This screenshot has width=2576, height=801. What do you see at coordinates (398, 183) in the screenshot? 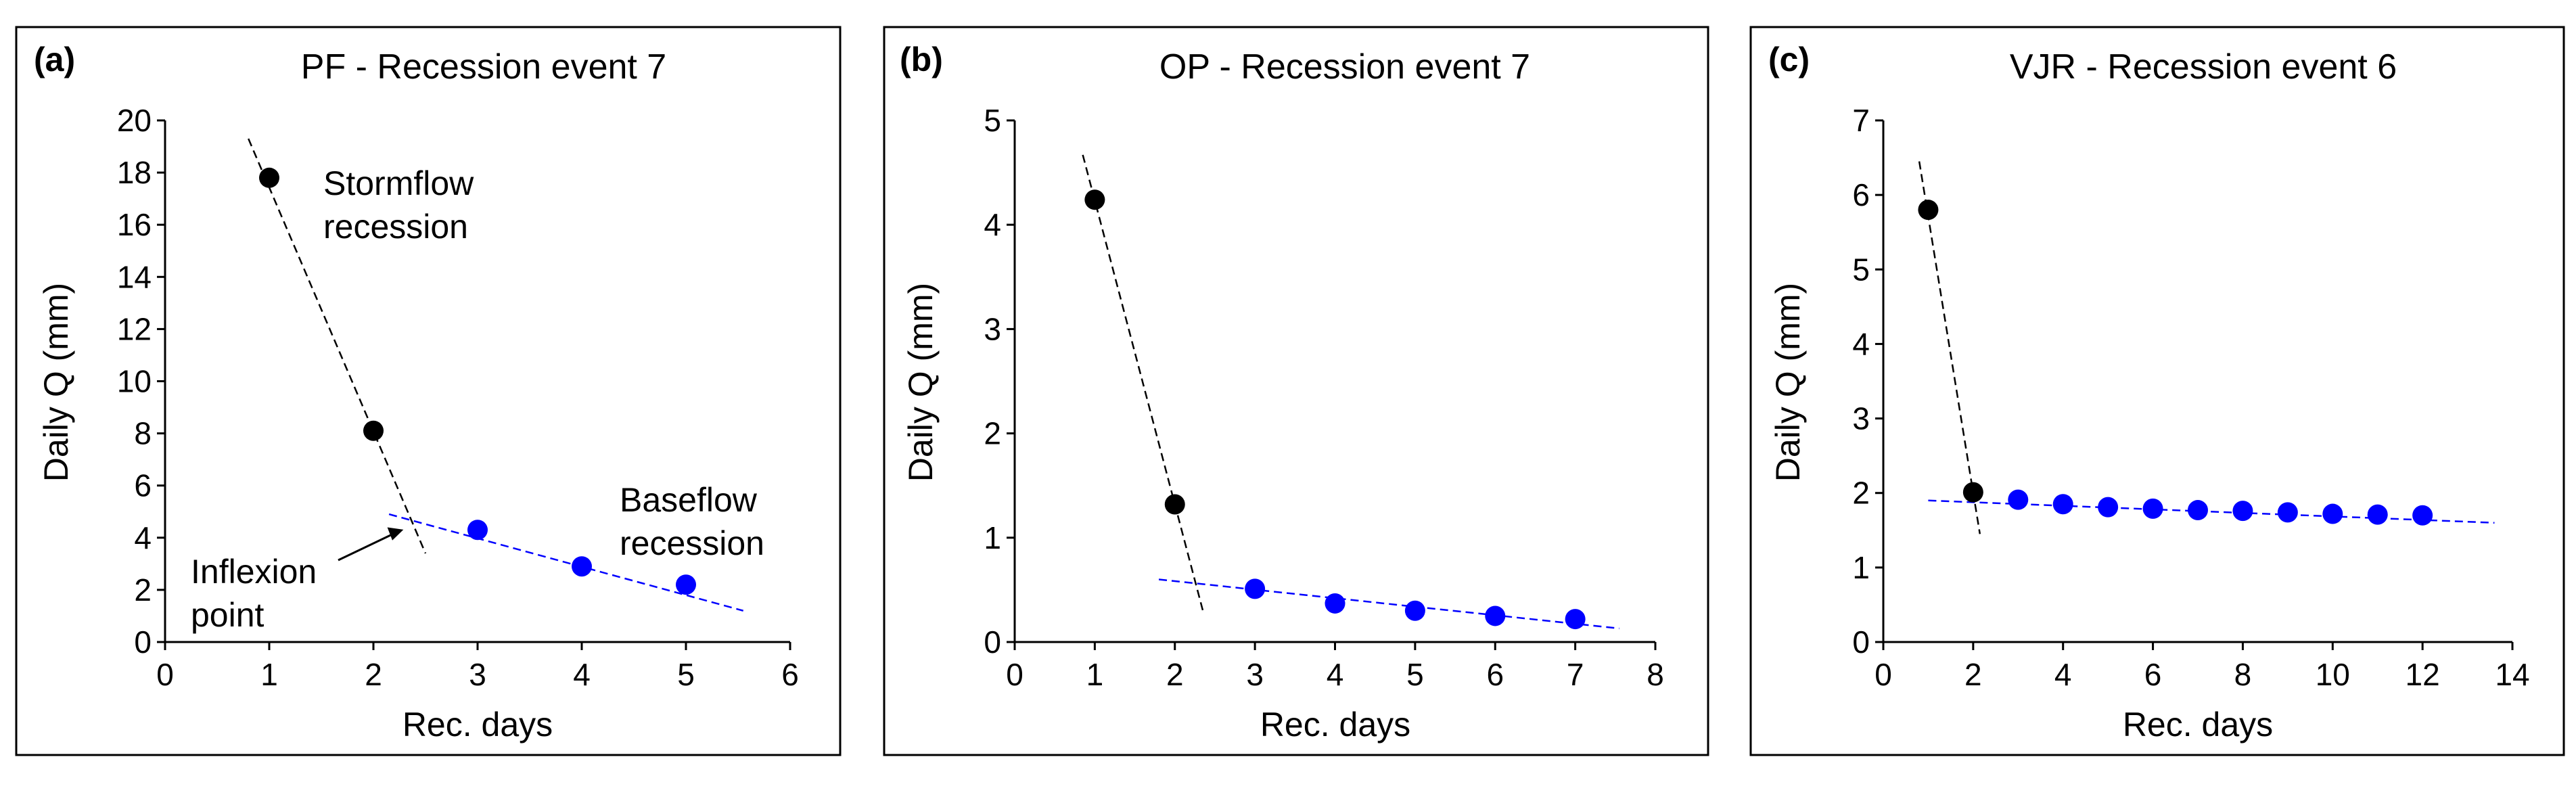
I see `stormflow-annotation-line1: Stormflow` at bounding box center [398, 183].